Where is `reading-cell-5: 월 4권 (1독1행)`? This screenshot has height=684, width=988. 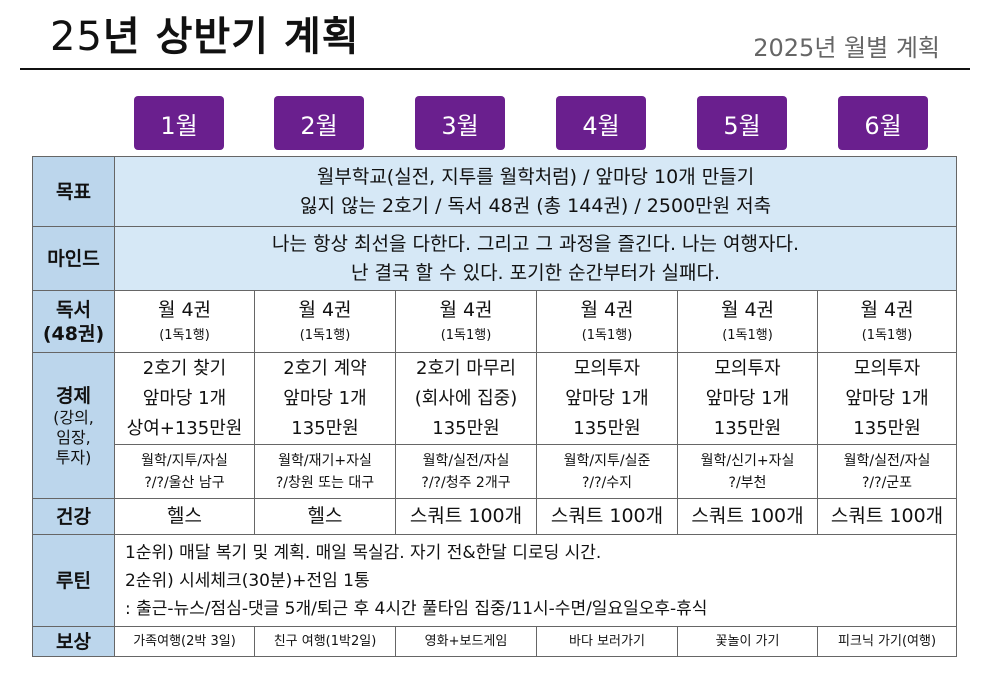 reading-cell-5: 월 4권 (1독1행) is located at coordinates (747, 321).